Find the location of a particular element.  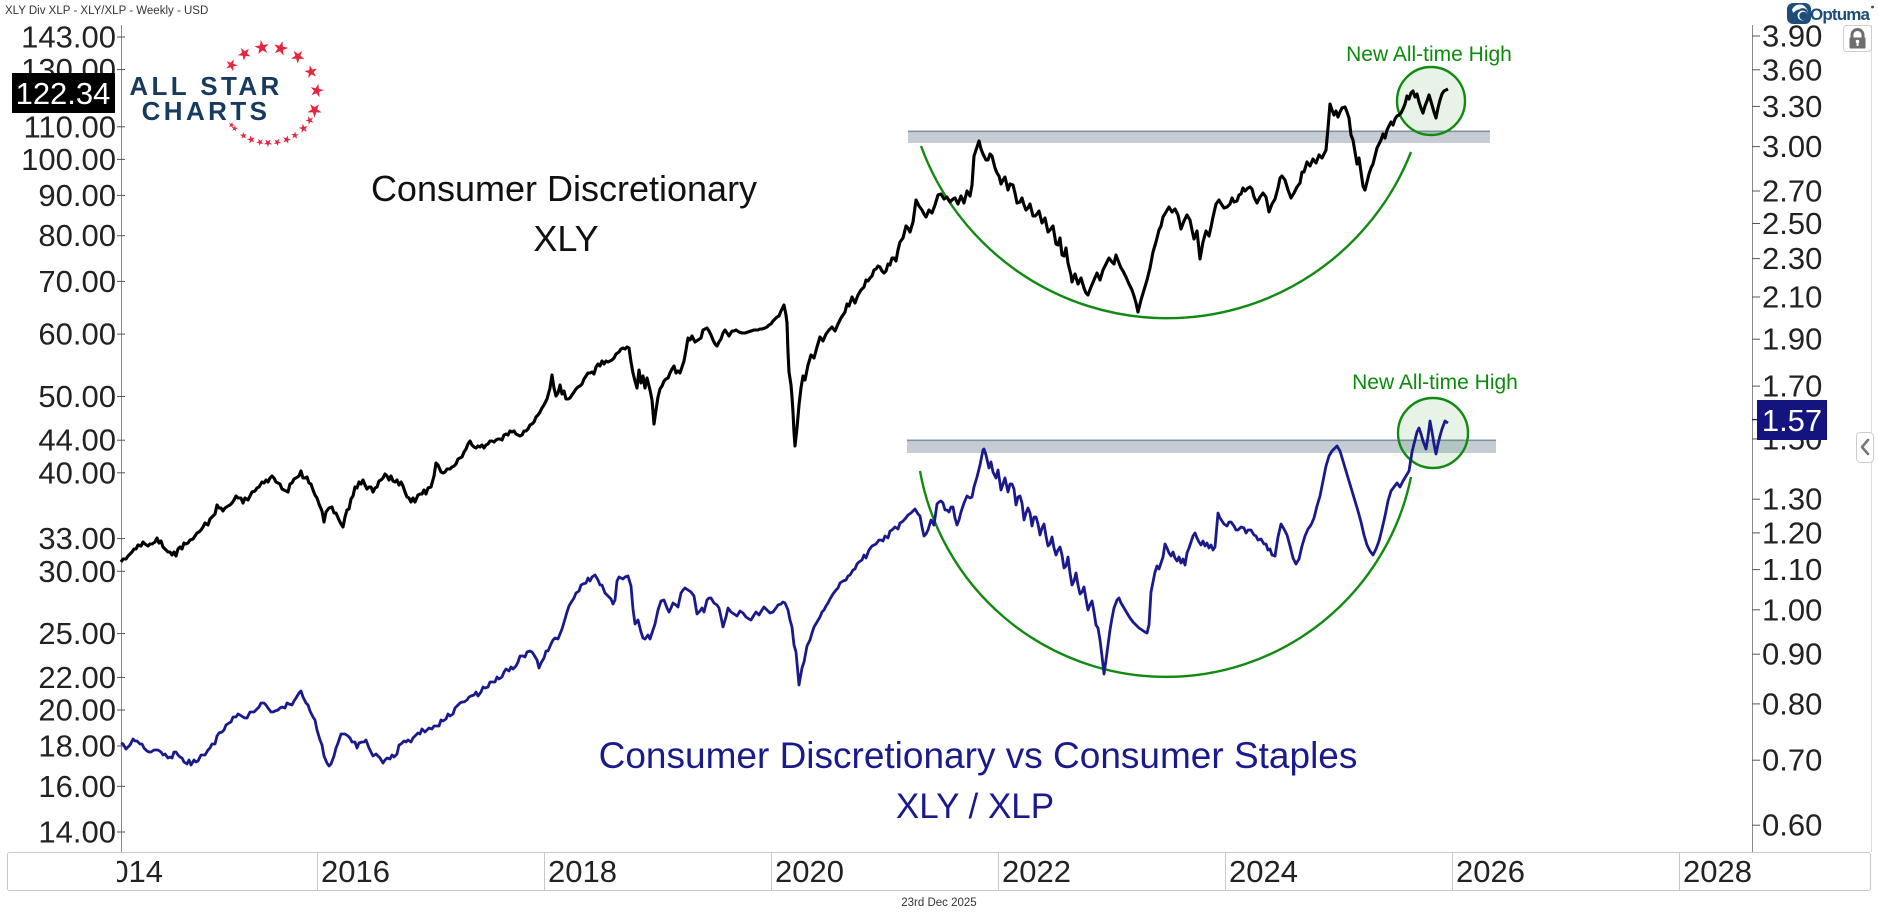

svg-text: ALL STAR is located at coordinates (205, 86).